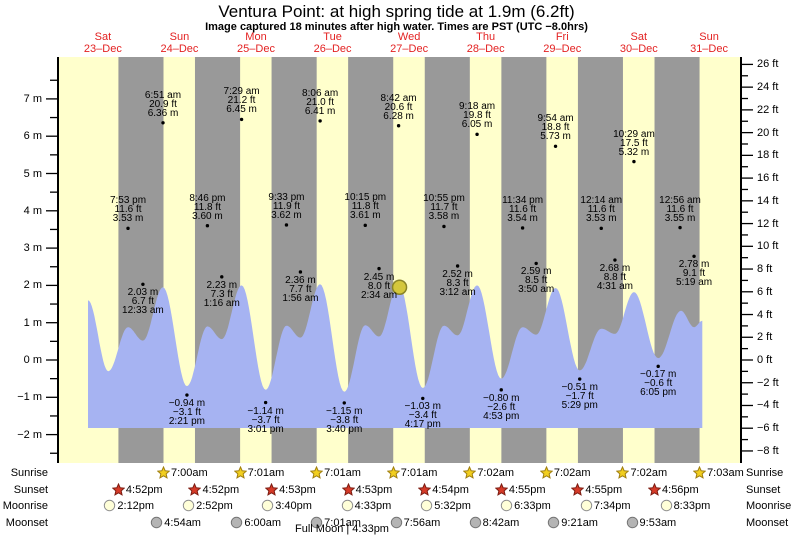  Describe the element at coordinates (457, 292) in the screenshot. I see `tide-annotation-line: 3:12 am` at that location.